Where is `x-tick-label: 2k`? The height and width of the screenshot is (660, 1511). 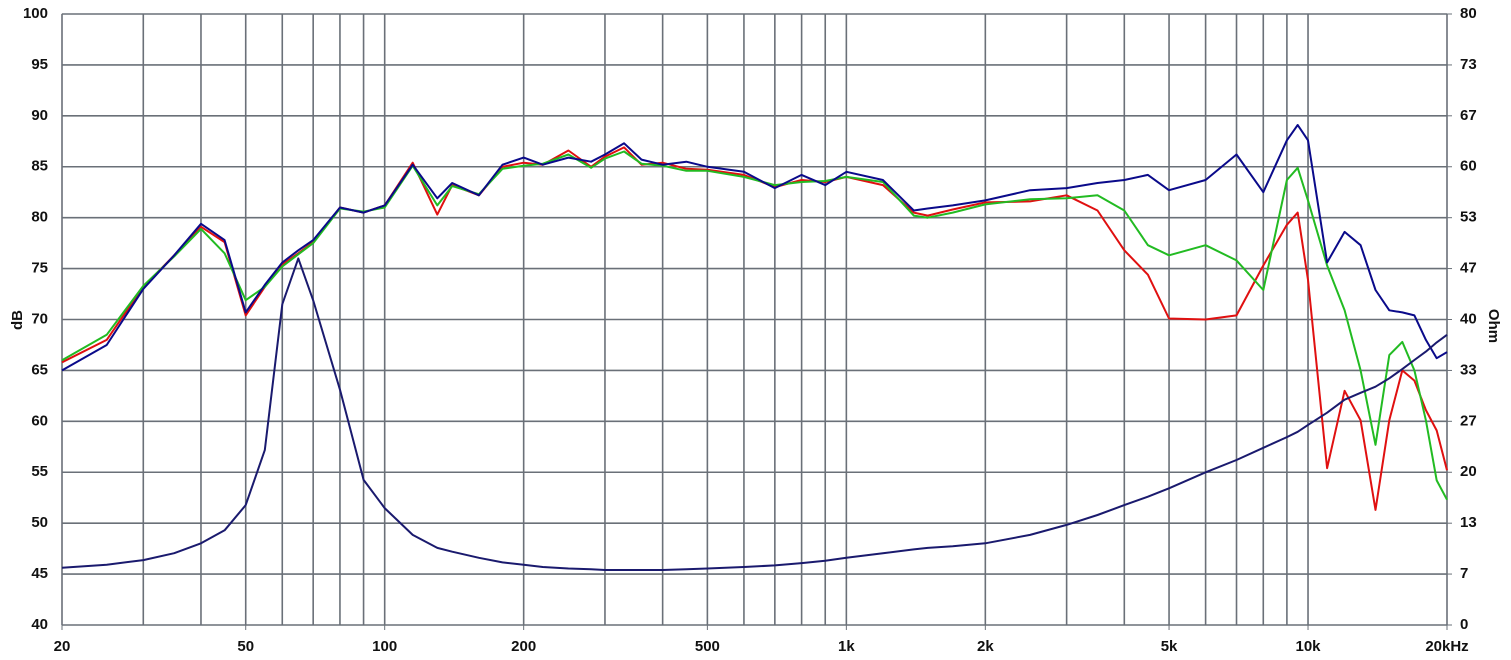
x-tick-label: 2k is located at coordinates (985, 646).